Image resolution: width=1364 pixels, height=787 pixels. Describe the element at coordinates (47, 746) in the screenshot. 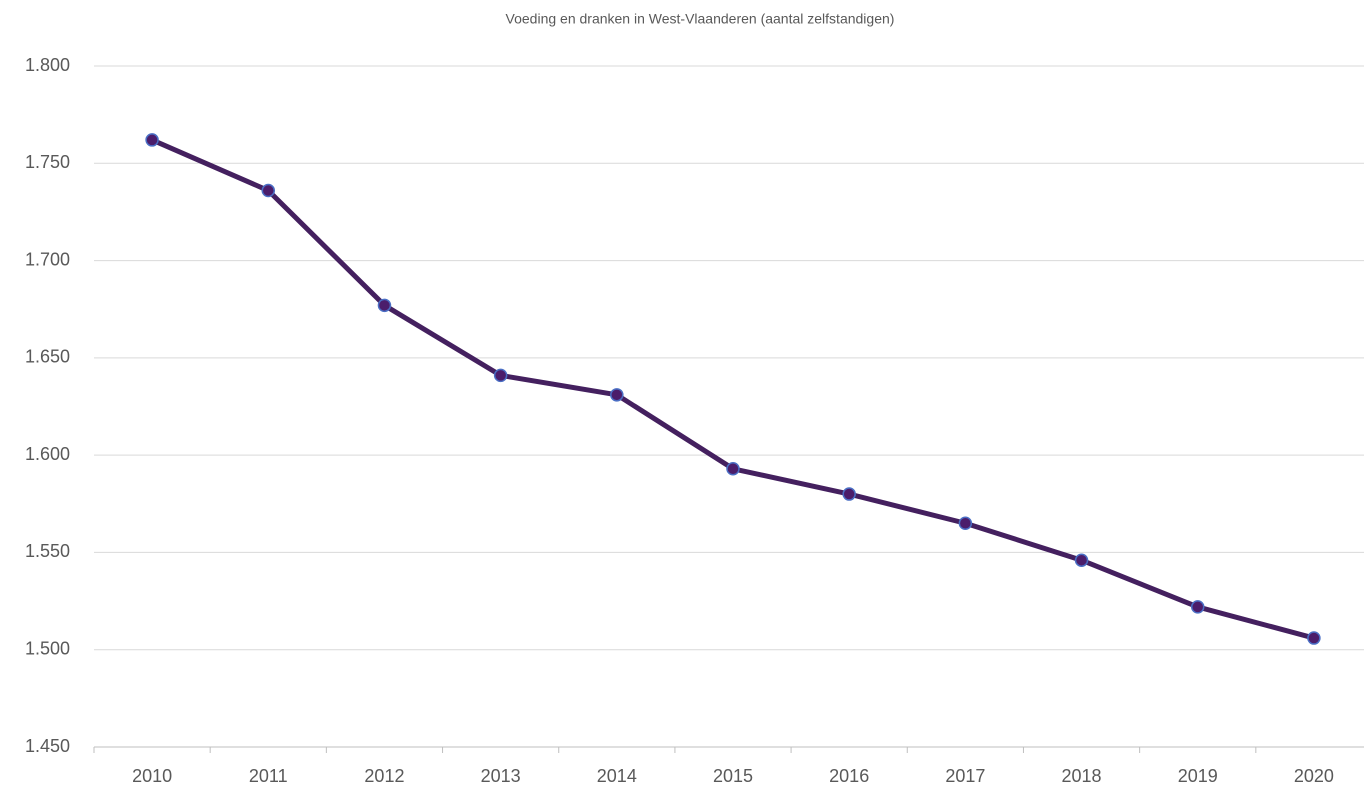

I see `y-tick-label: 1.450` at that location.